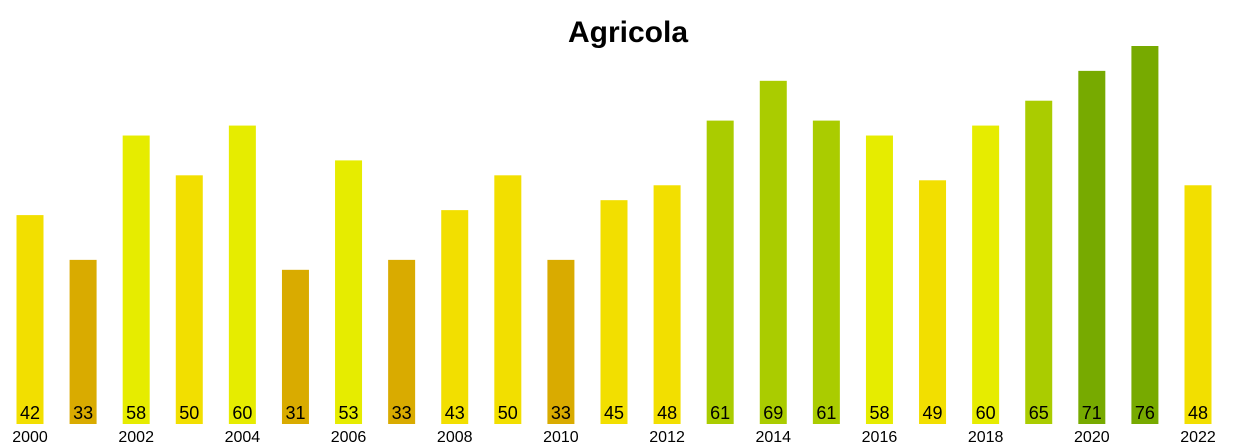  What do you see at coordinates (628, 32) in the screenshot?
I see `chart-title: Agricola` at bounding box center [628, 32].